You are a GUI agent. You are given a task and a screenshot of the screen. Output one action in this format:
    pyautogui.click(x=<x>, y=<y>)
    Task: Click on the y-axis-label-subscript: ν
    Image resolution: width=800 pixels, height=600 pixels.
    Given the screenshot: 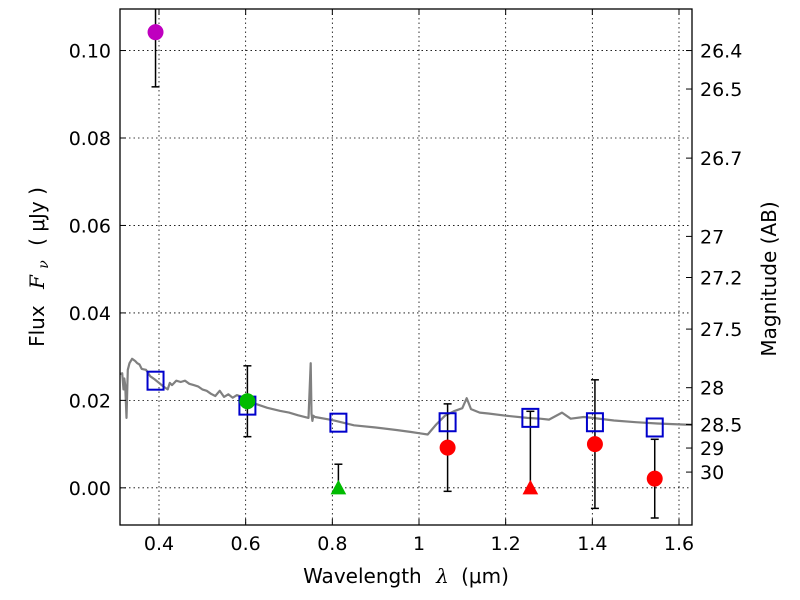 What is the action you would take?
    pyautogui.click(x=44, y=264)
    